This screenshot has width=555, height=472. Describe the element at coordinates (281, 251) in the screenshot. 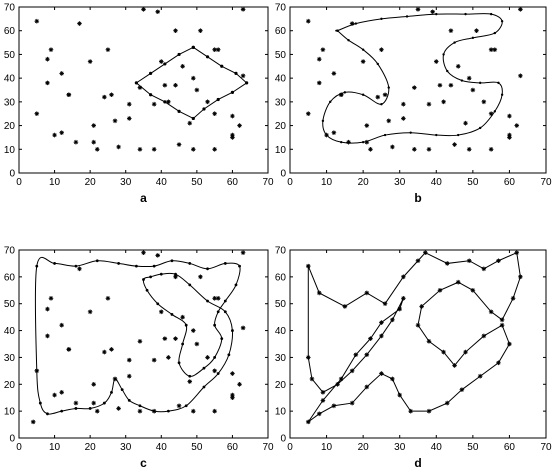

I see `y-tick-label: 70` at that location.